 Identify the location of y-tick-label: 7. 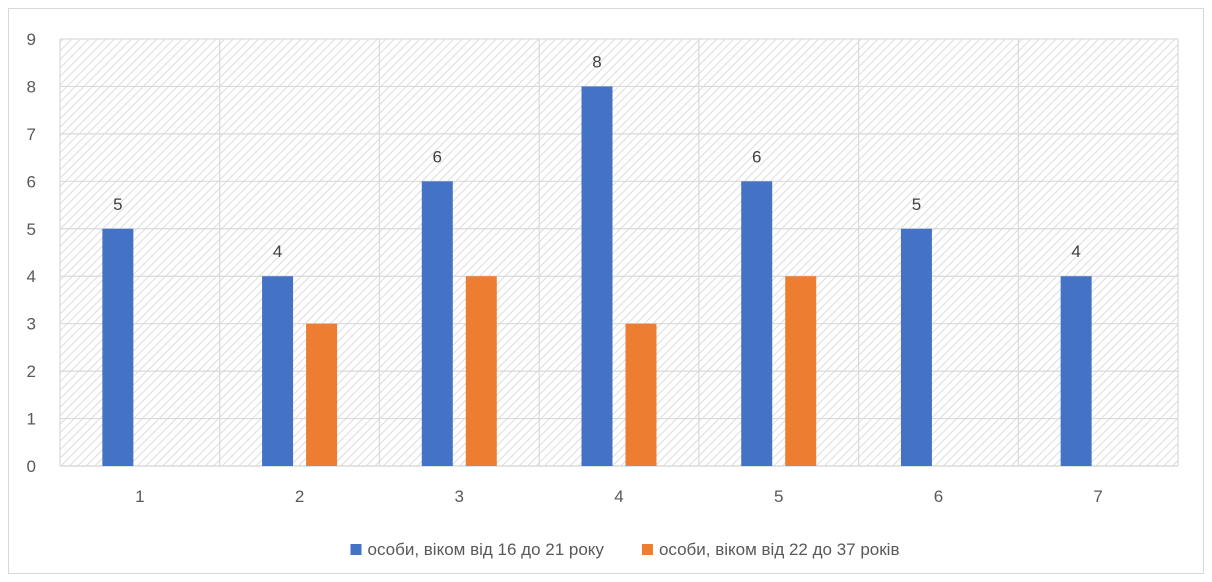
(31, 134).